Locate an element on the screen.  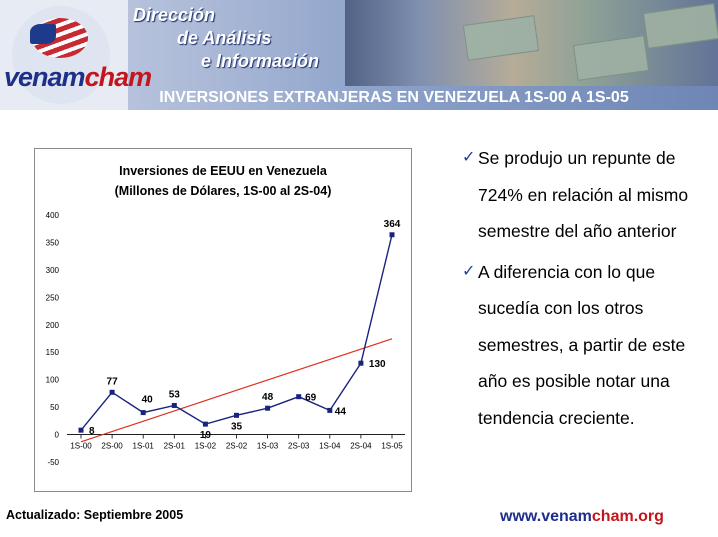
data-label: 53 is located at coordinates (175, 394).